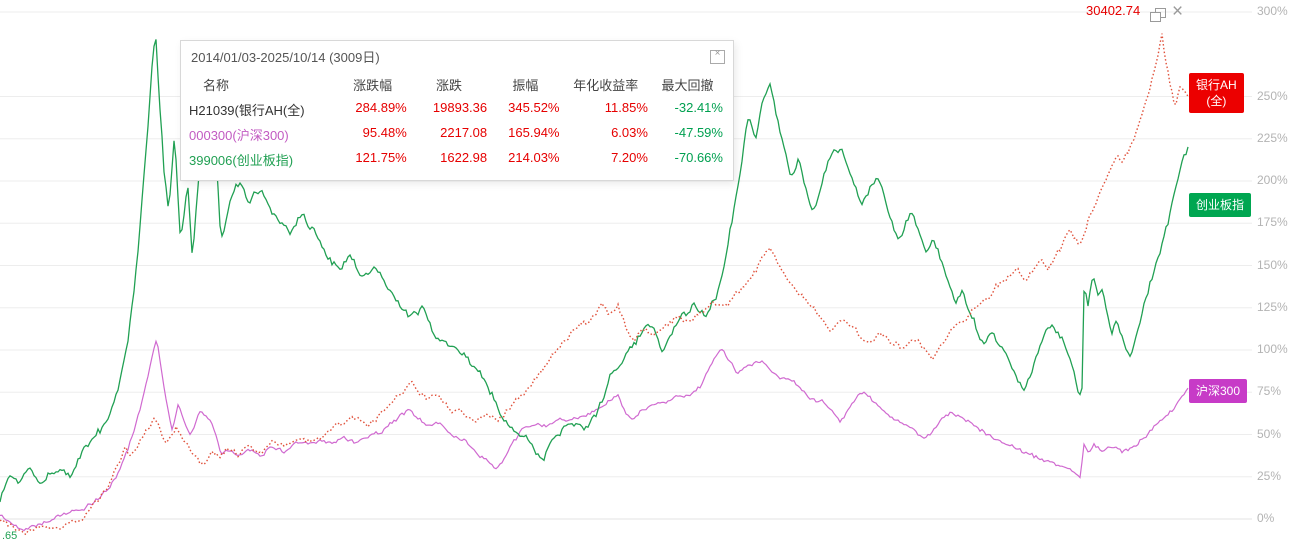 The image size is (1306, 560). What do you see at coordinates (1178, 11) in the screenshot?
I see `close-icon: ×` at bounding box center [1178, 11].